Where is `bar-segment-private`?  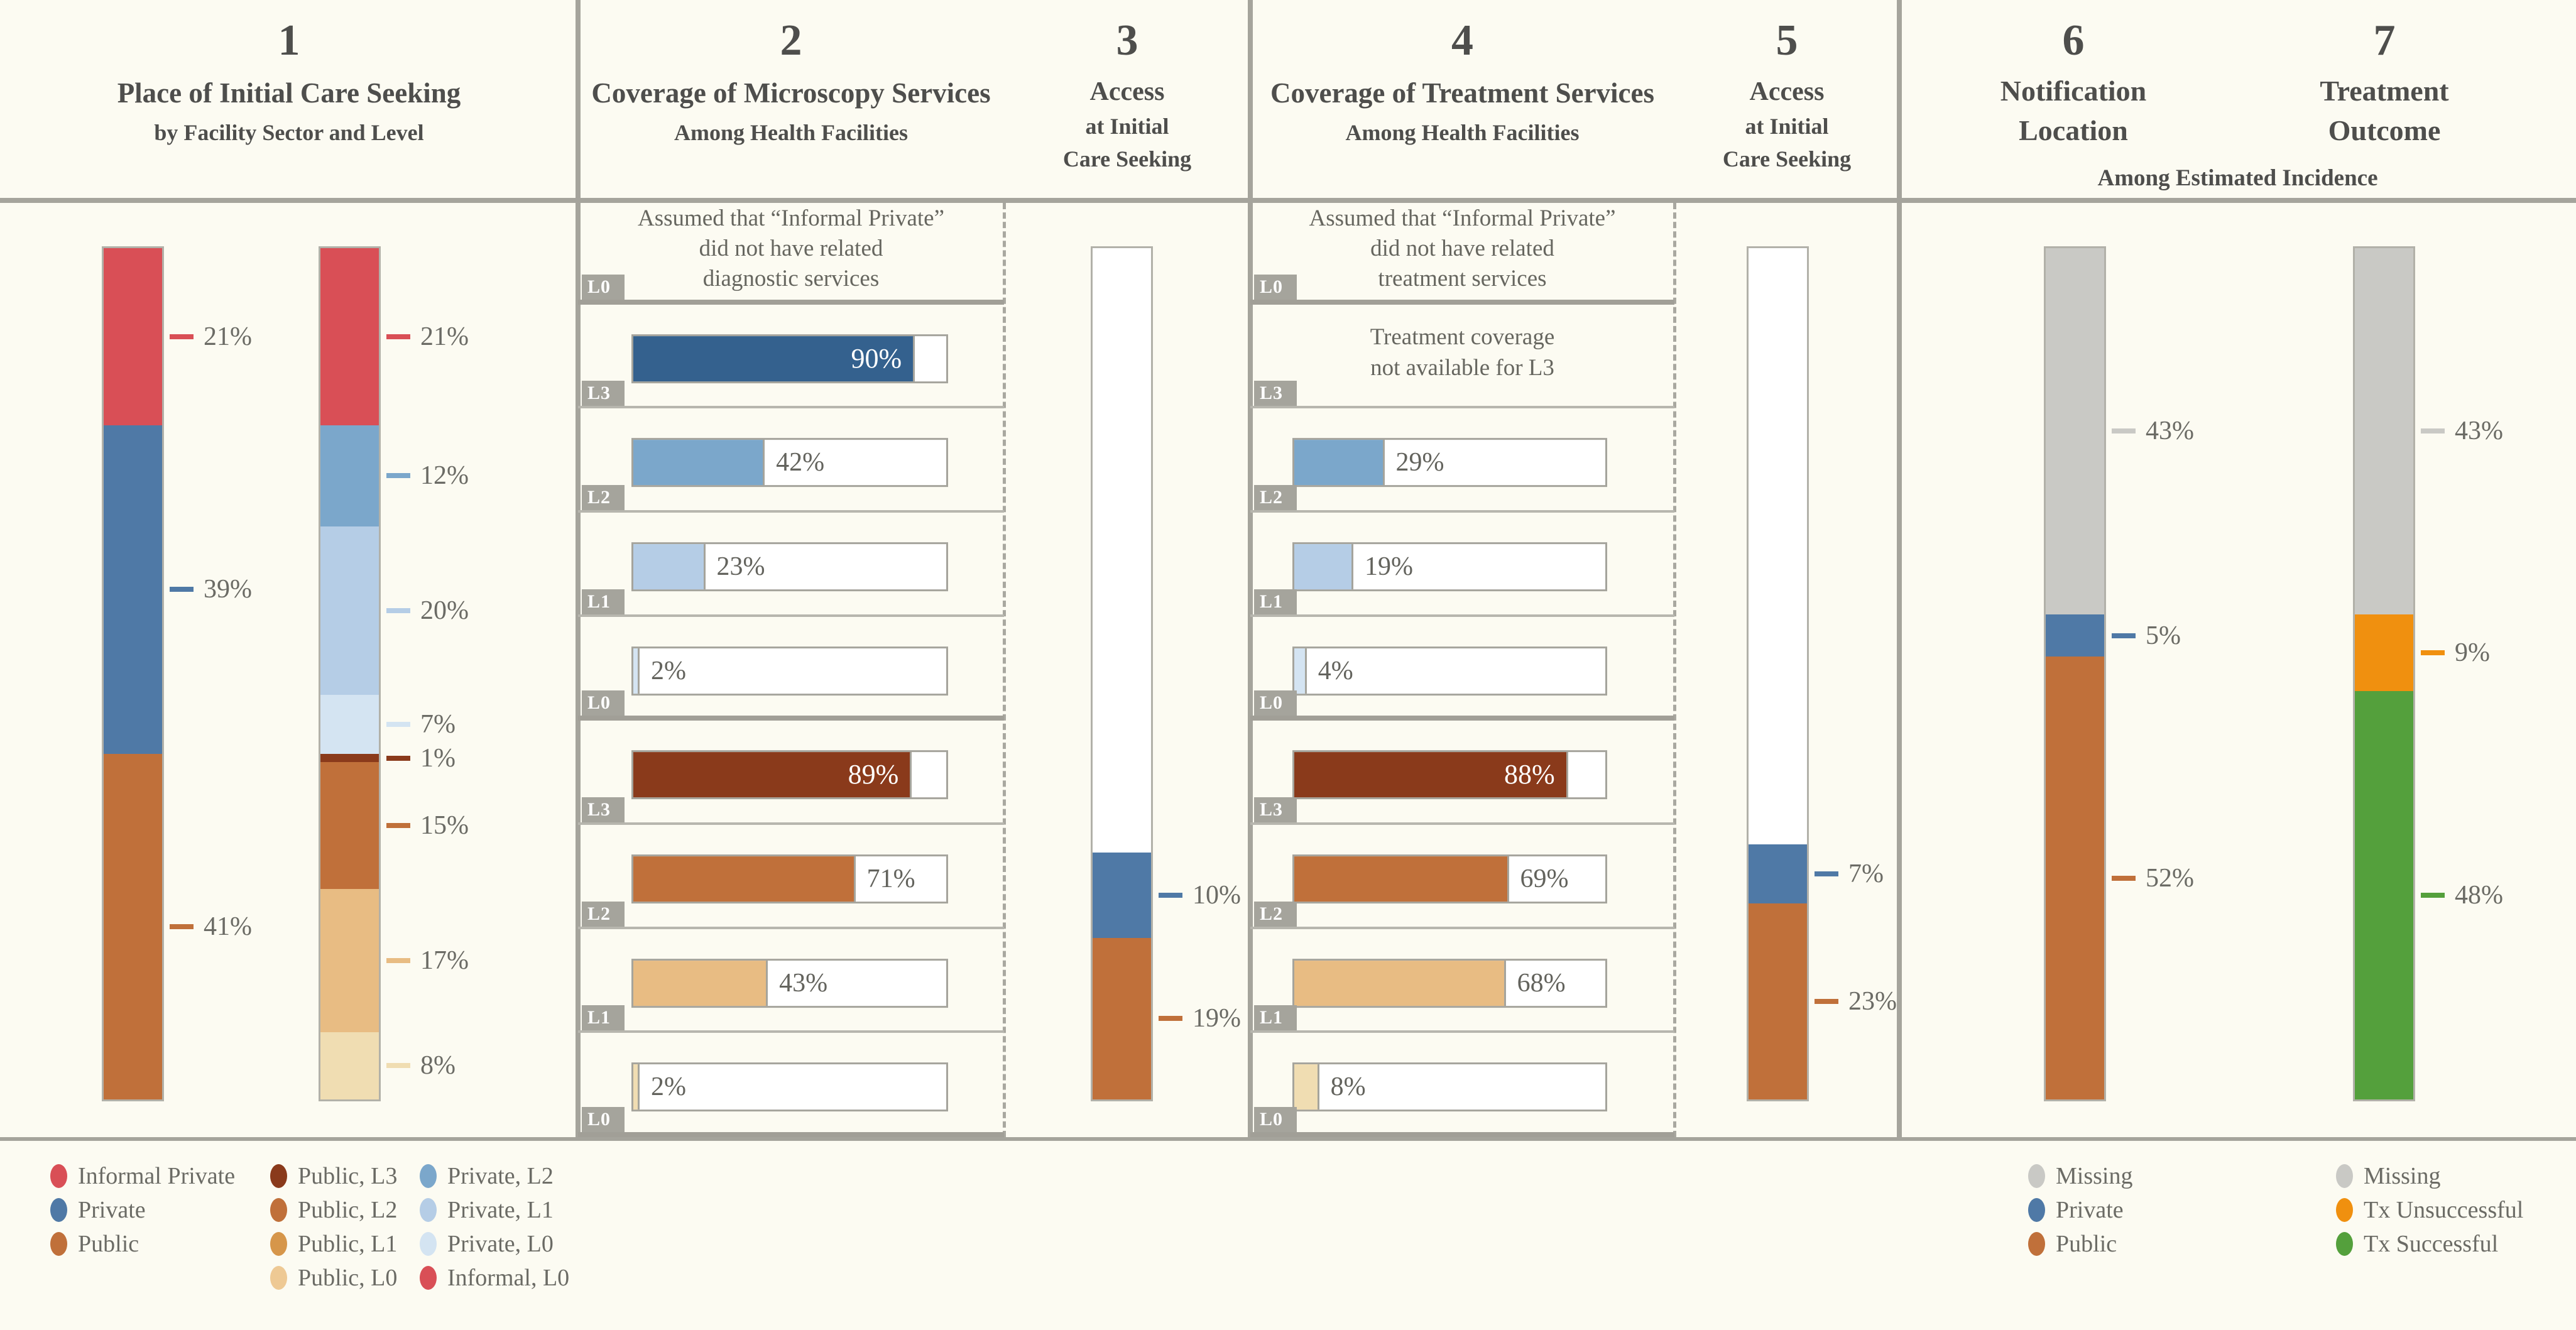
bar-segment-private is located at coordinates (133, 589).